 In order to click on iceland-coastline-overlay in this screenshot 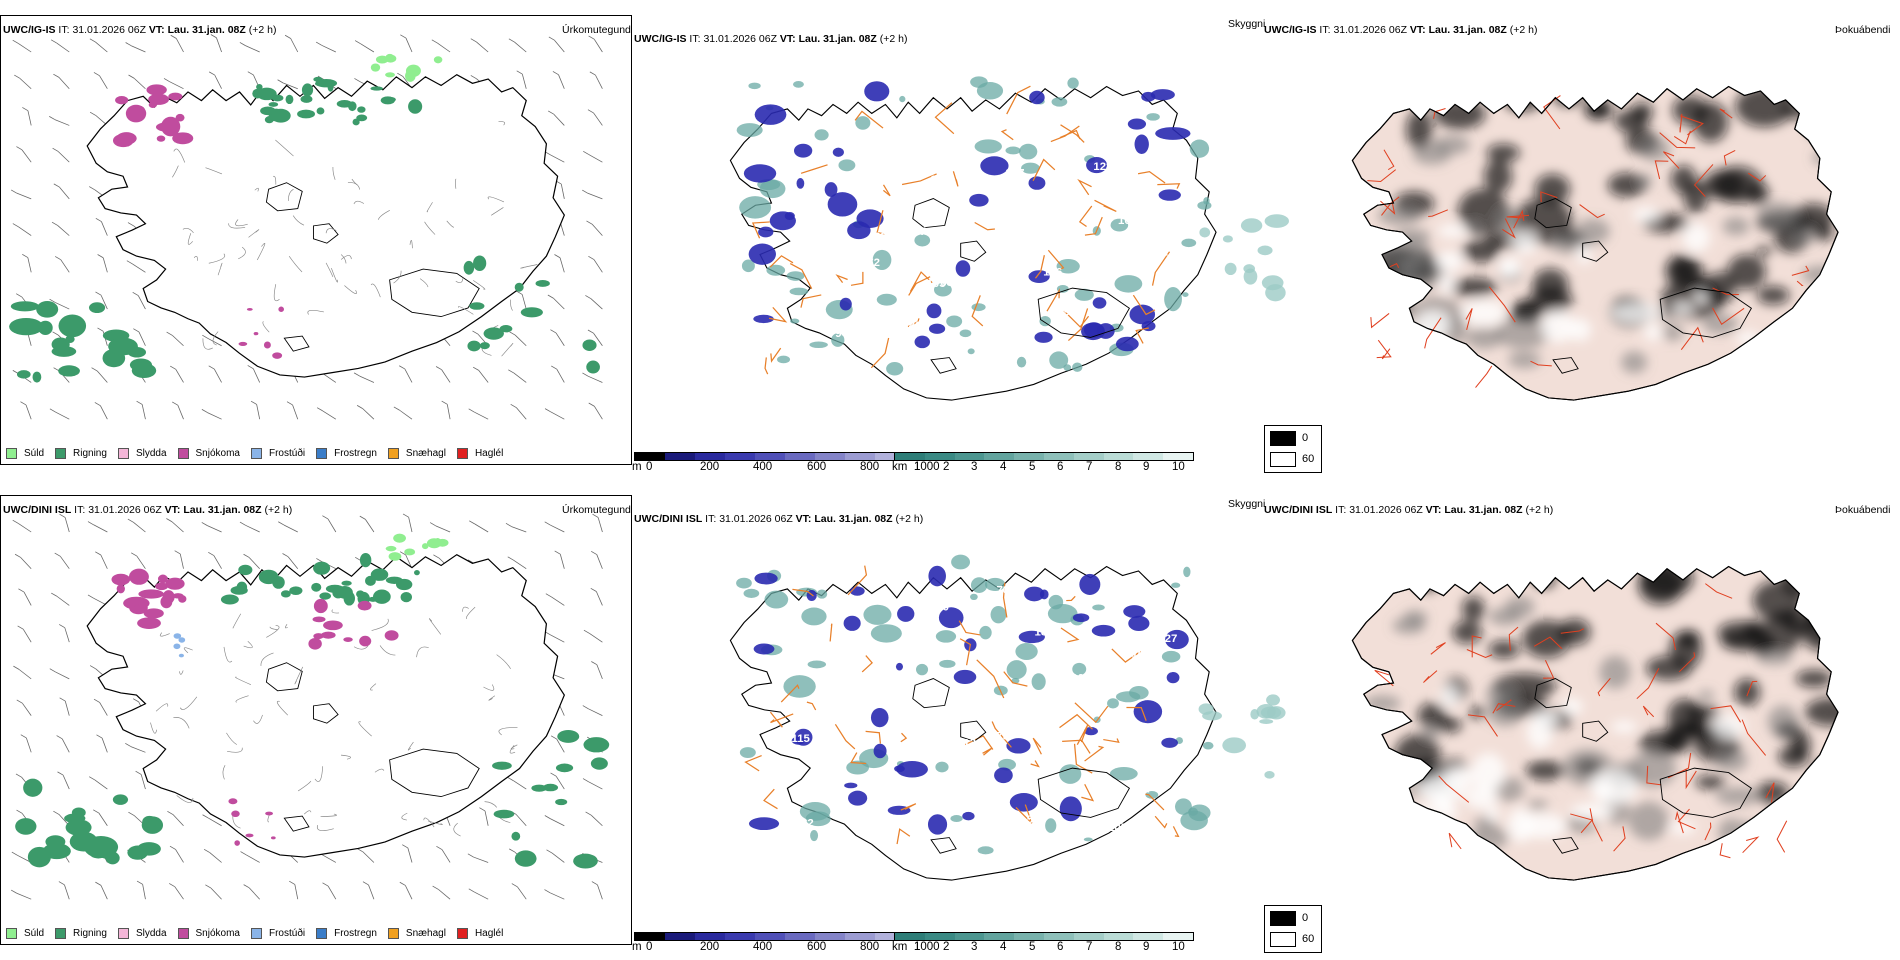, I will do `click(1595, 723)`.